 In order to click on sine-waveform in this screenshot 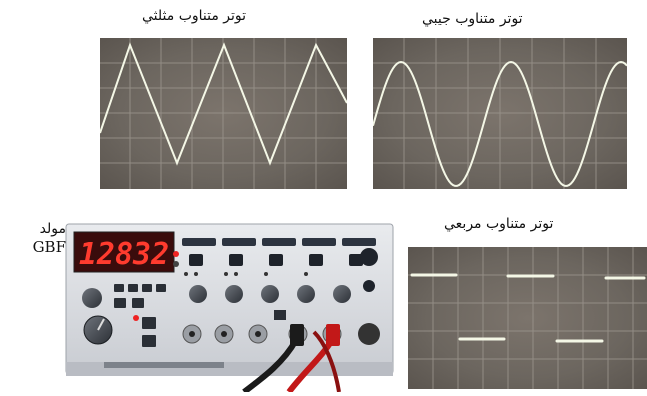, I will do `click(500, 113)`.